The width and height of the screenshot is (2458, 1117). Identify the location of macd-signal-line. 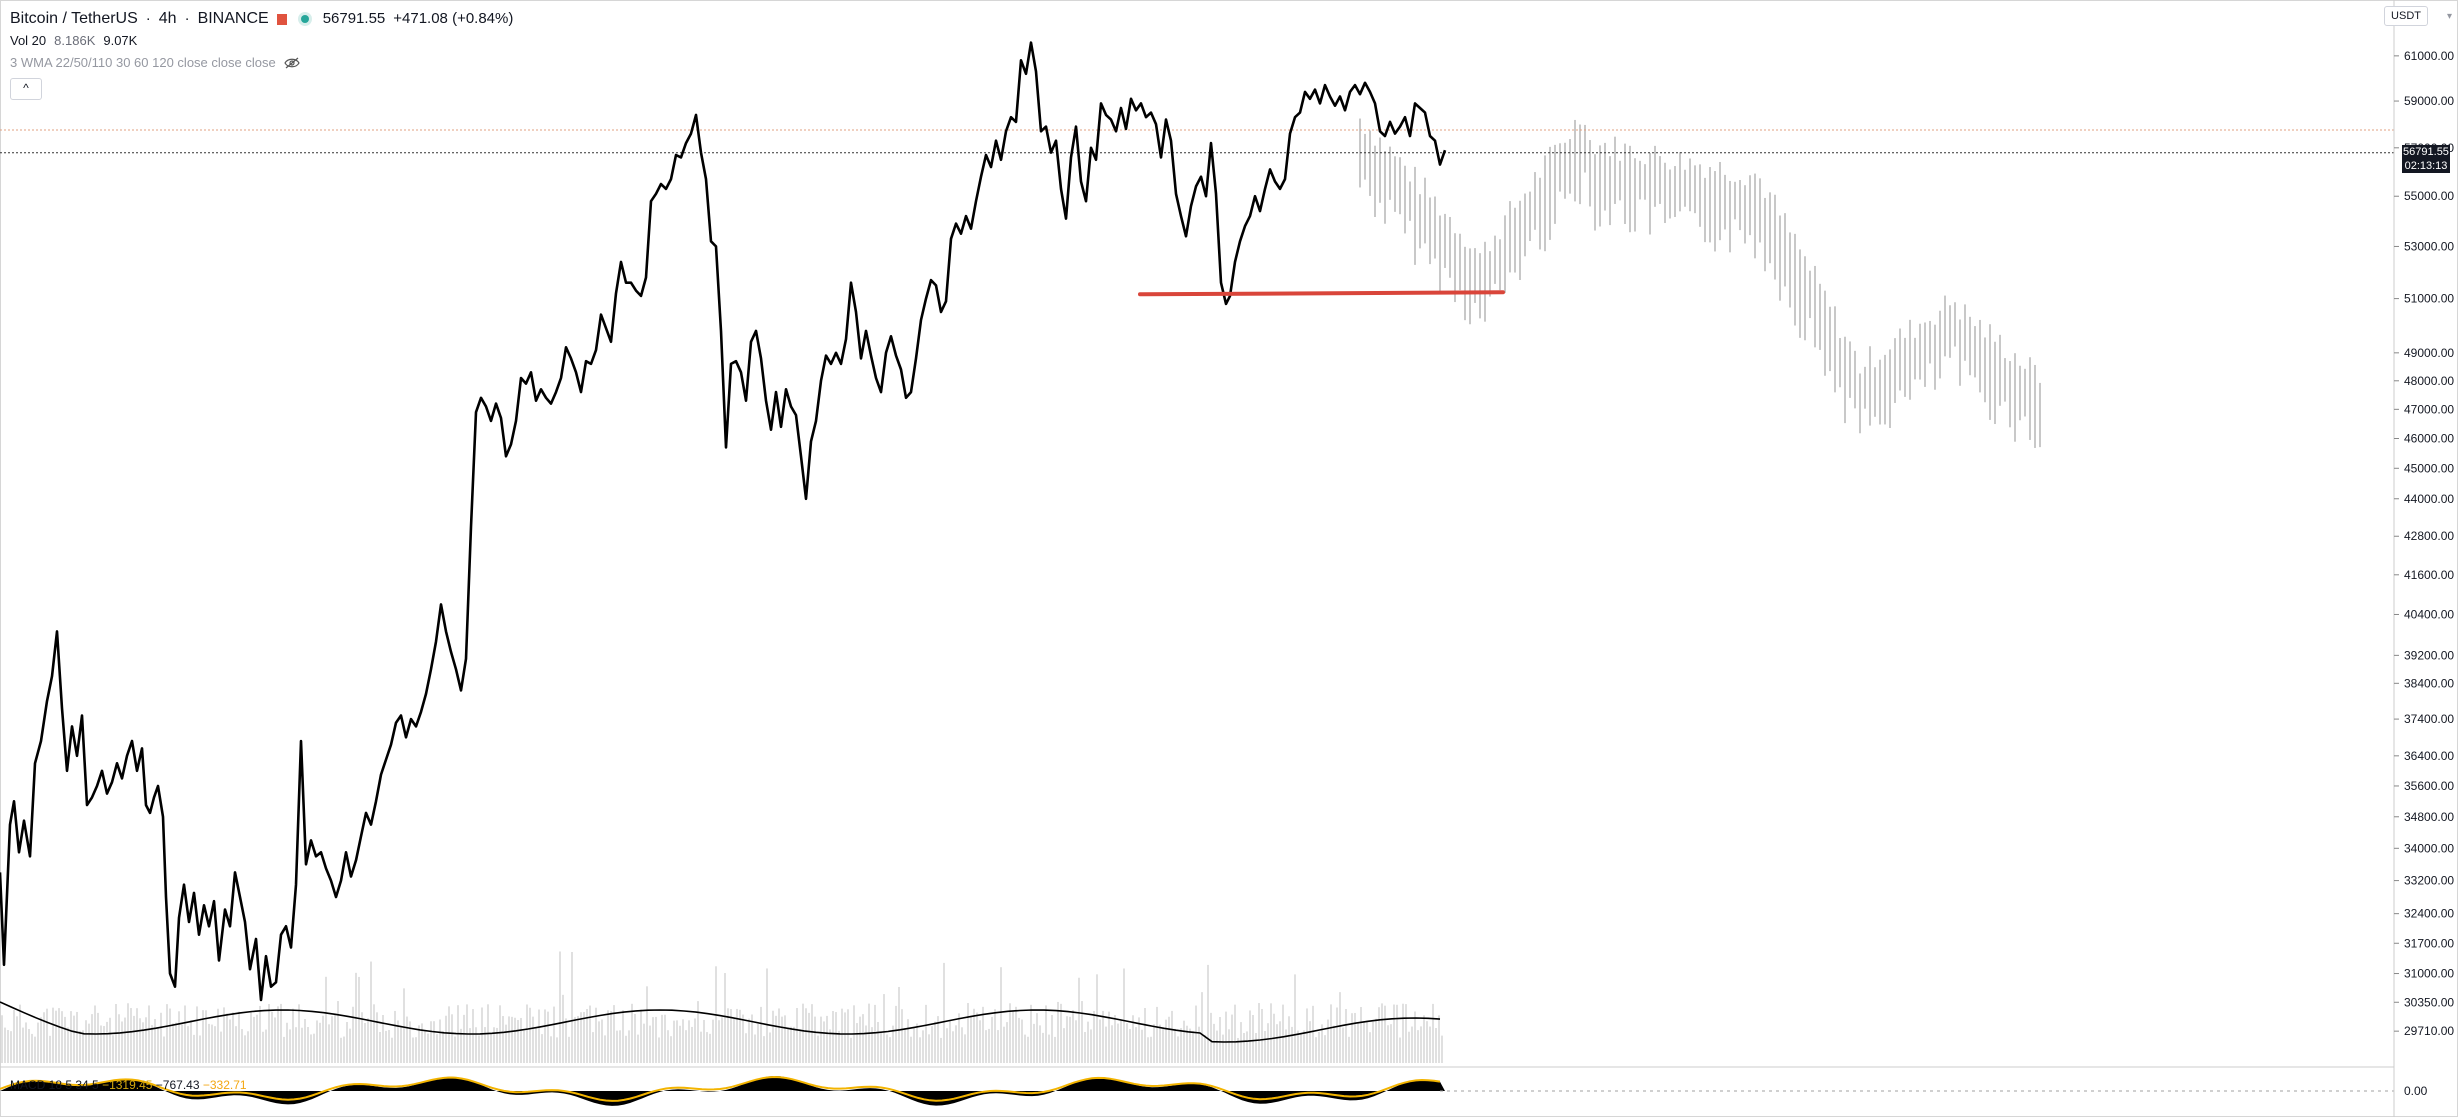
(720, 1088).